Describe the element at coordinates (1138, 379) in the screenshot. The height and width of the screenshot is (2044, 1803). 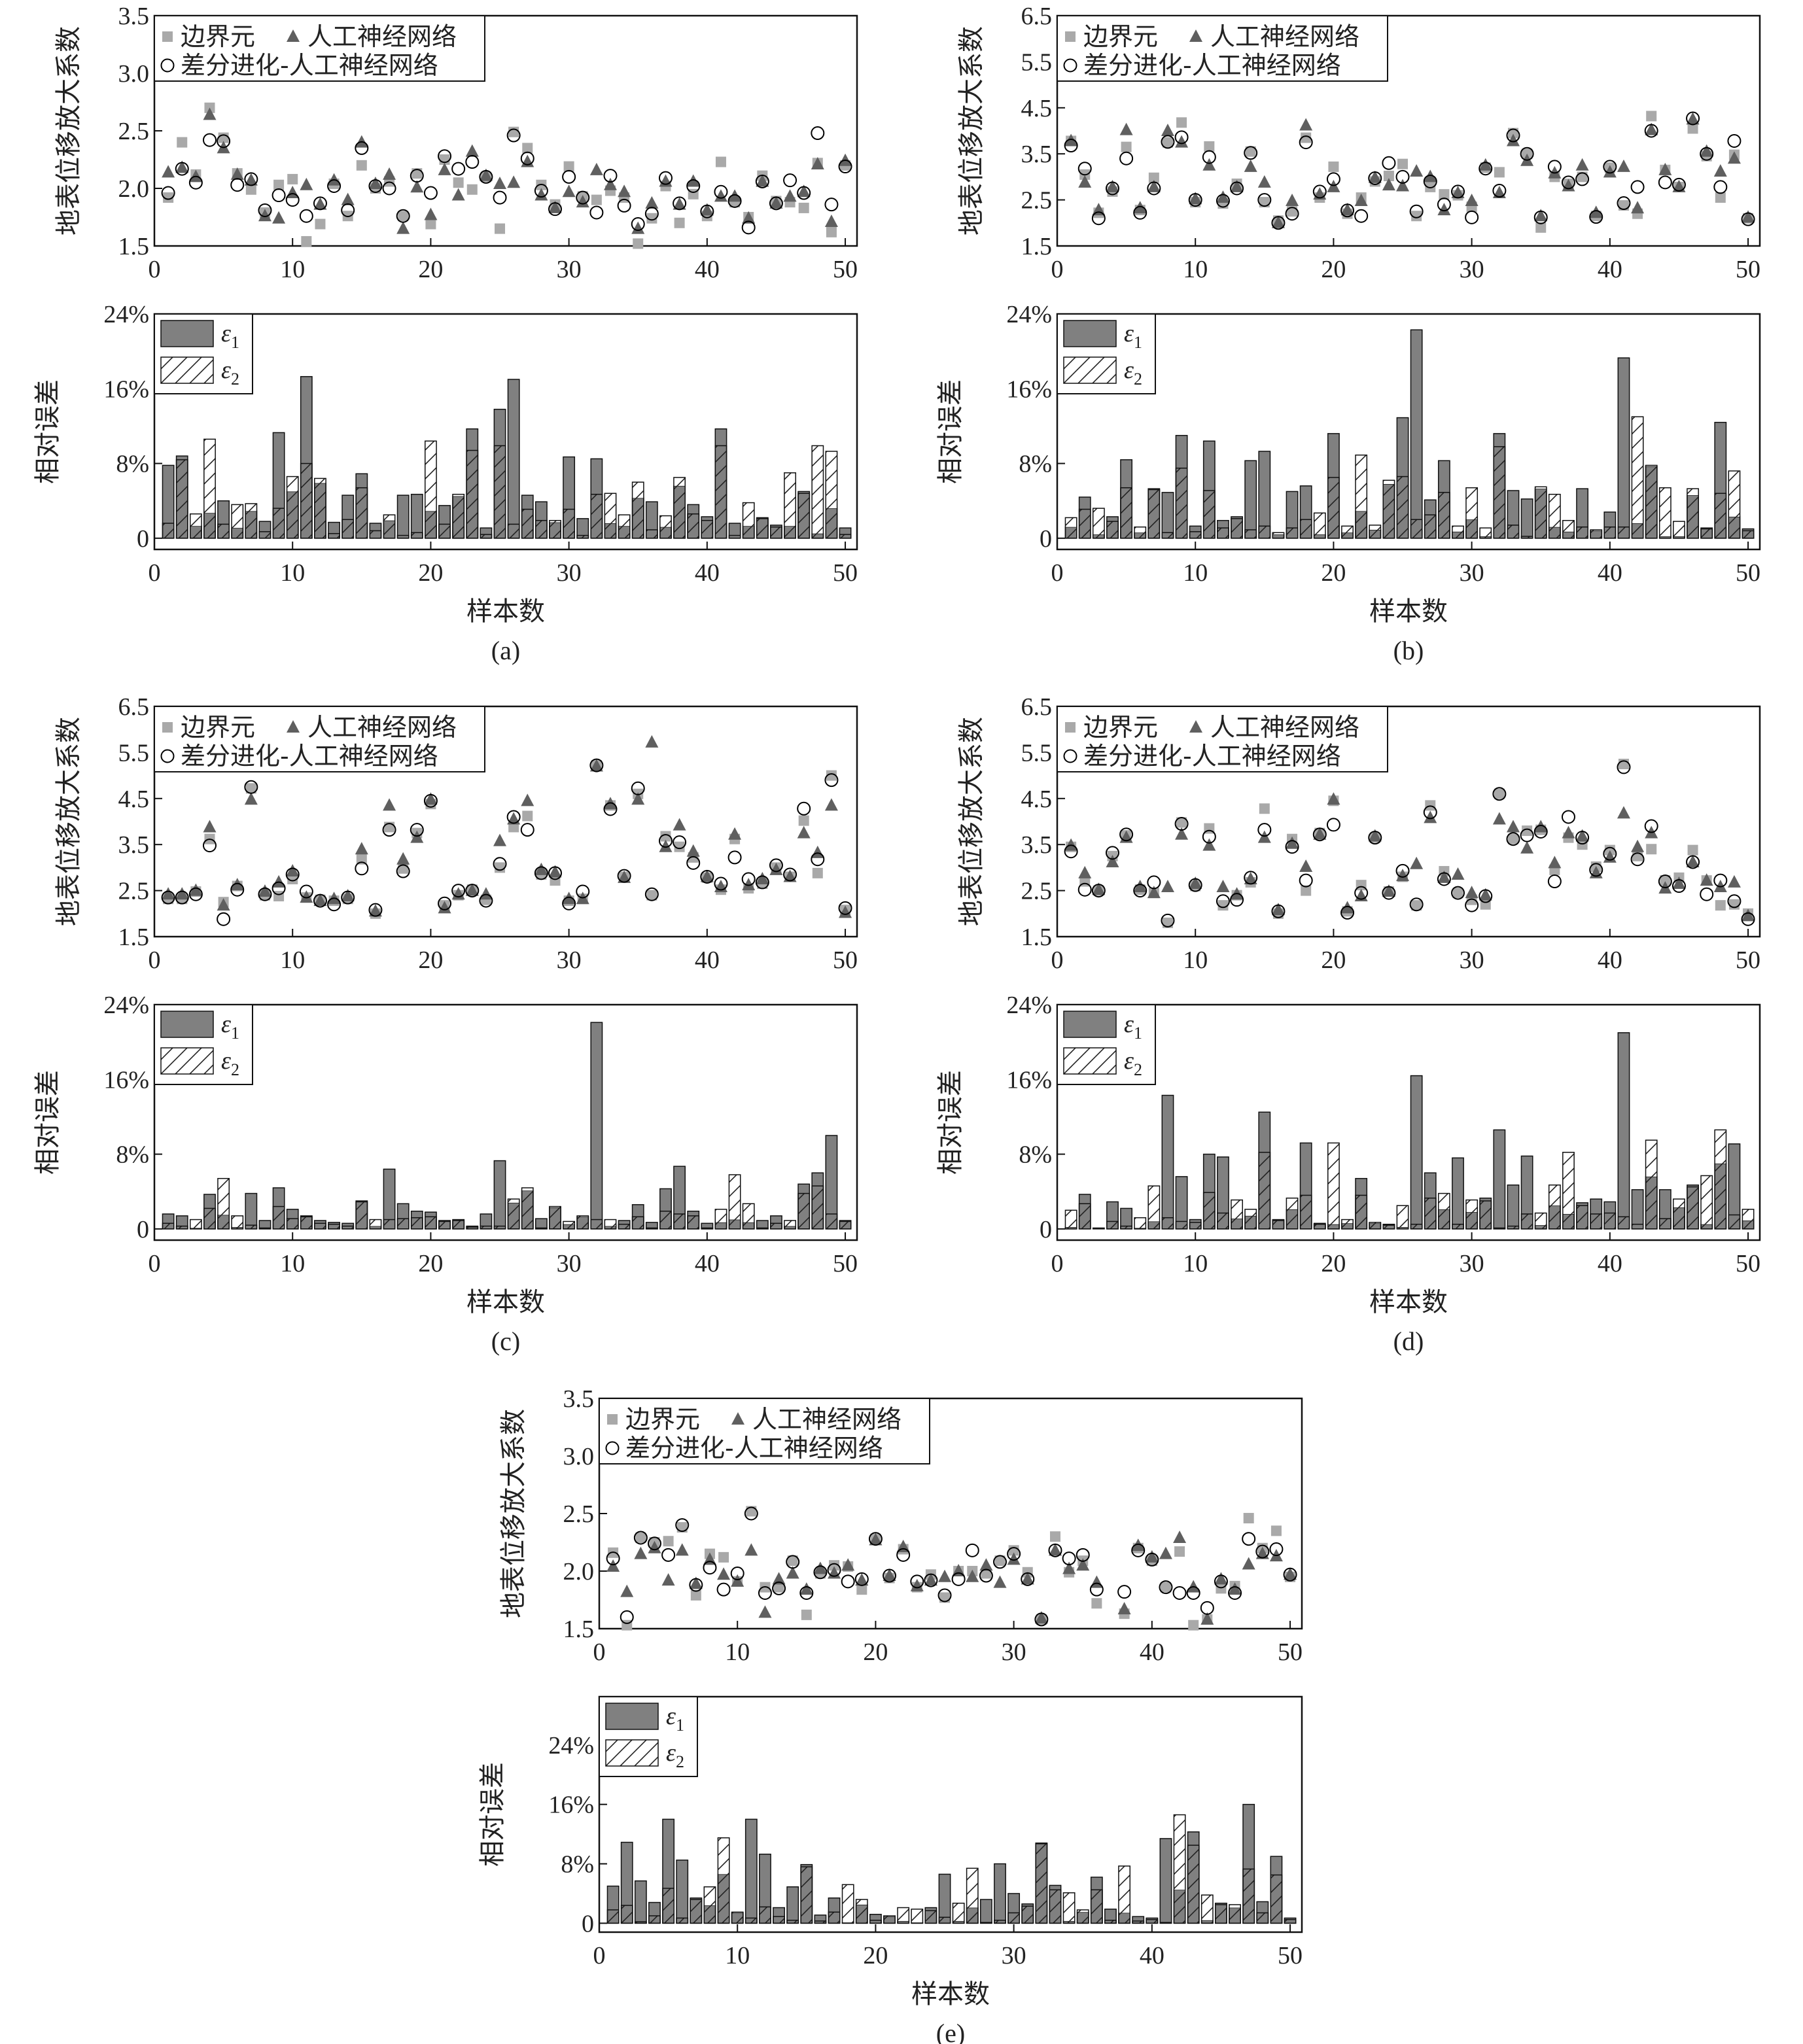
I see `legend-subscript: 2` at that location.